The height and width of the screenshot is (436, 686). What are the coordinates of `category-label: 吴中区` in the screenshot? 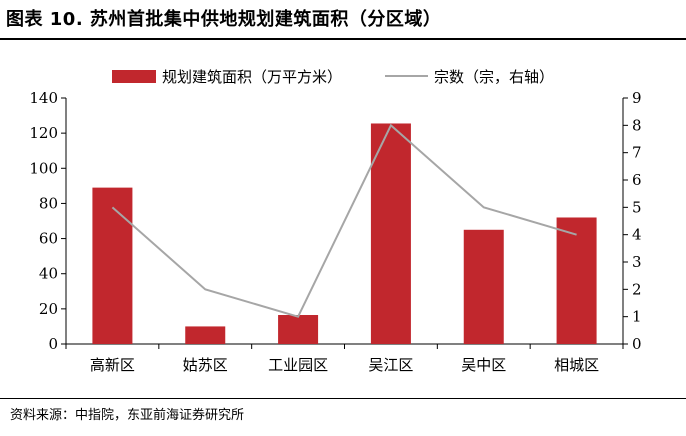 It's located at (483, 365).